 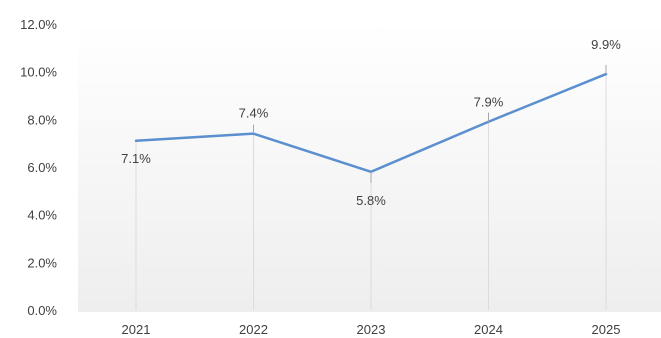 What do you see at coordinates (606, 44) in the screenshot?
I see `data-label: 9.9%` at bounding box center [606, 44].